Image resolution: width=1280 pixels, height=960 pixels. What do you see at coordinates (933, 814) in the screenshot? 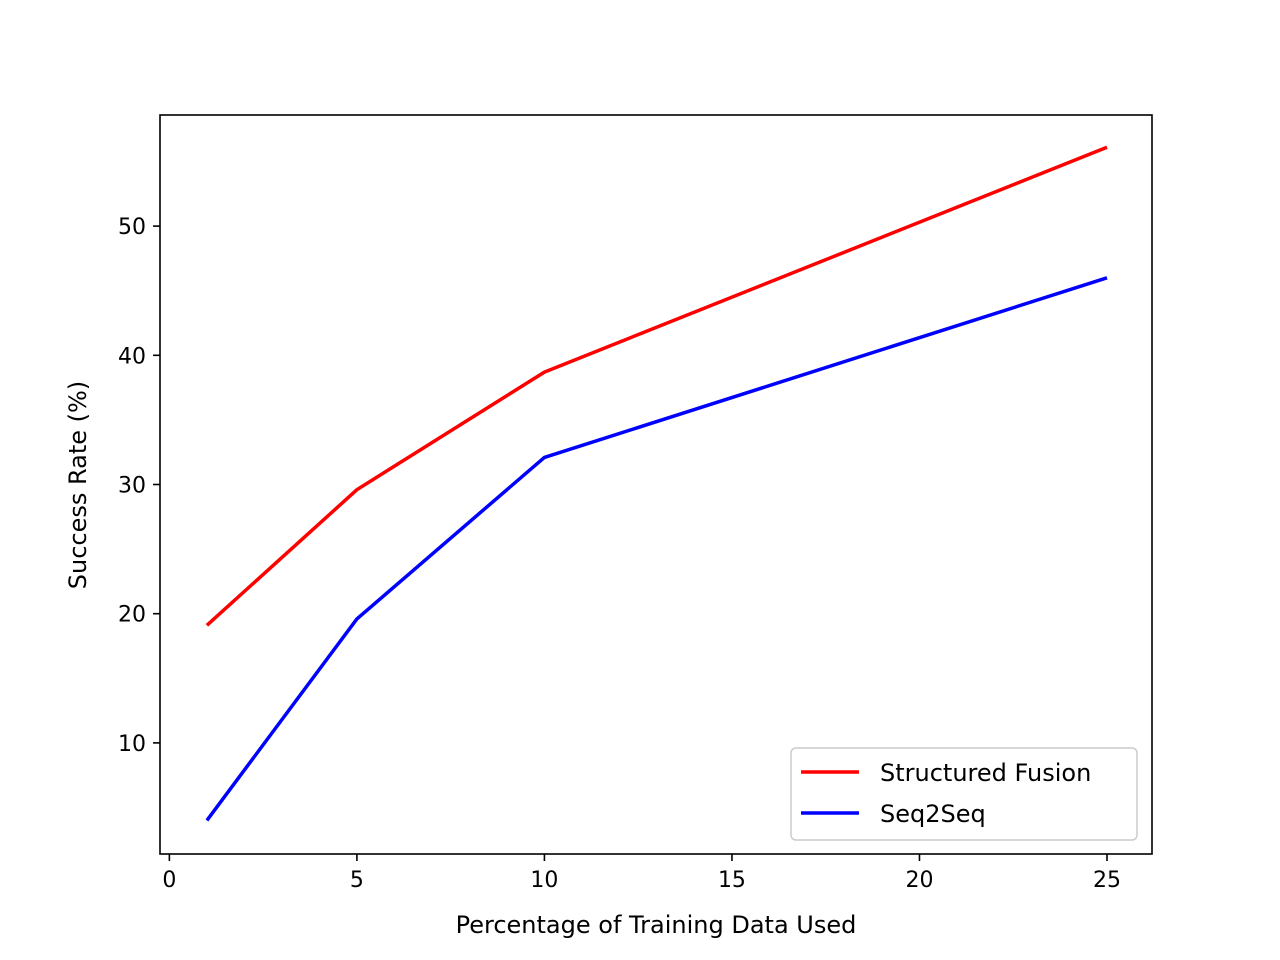
I see `legend-label-2: Seq2Seq` at bounding box center [933, 814].